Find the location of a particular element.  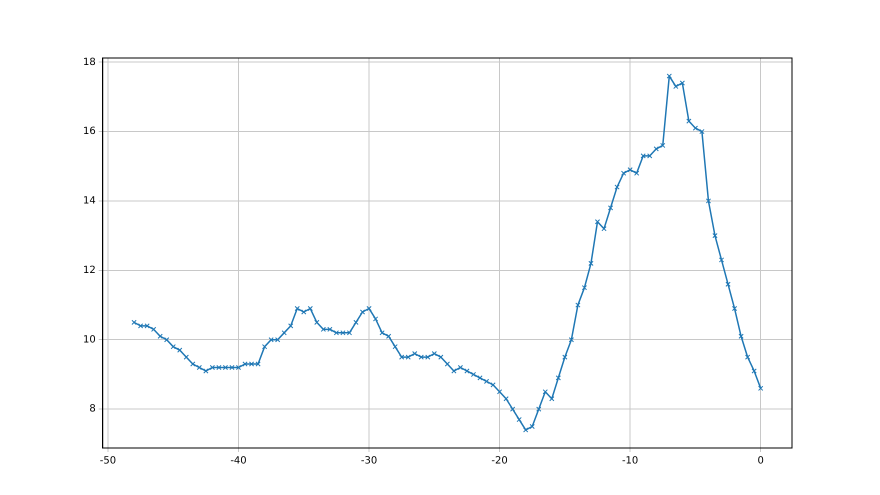

y-tick-label: 14 is located at coordinates (89, 201).